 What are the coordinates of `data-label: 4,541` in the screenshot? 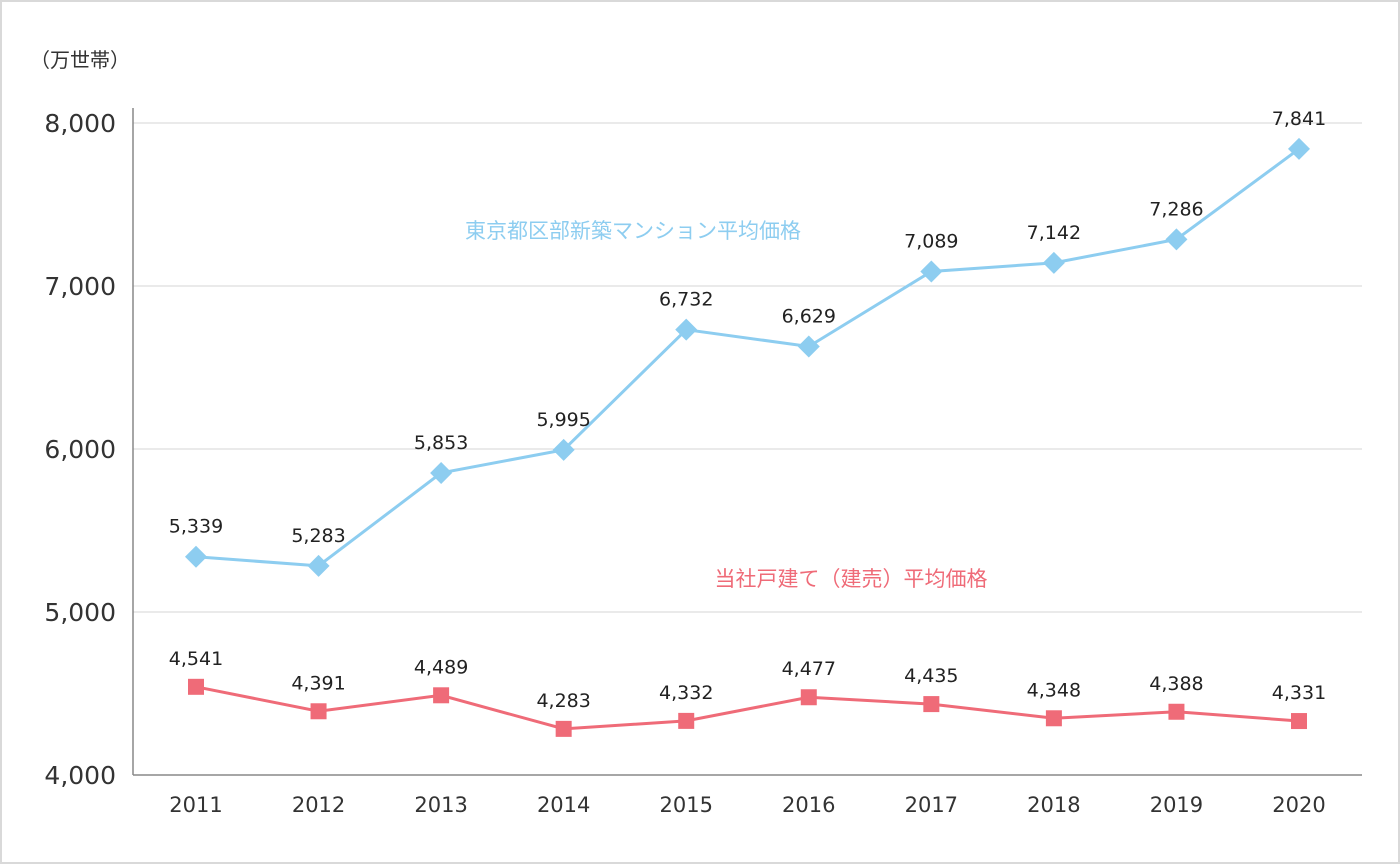 It's located at (196, 659).